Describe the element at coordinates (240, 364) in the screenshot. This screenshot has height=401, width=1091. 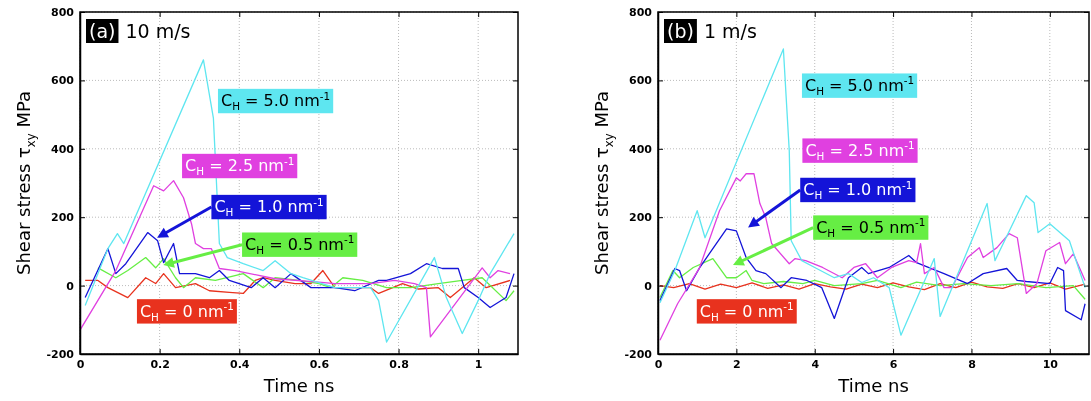
I see `x-tick-label: 0.4` at that location.